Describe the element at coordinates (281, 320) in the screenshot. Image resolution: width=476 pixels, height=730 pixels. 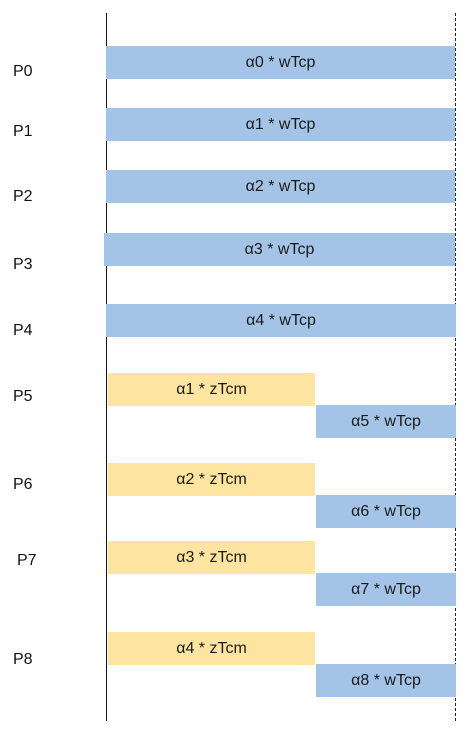
I see `compute-bar-p4: α4 * wTcp` at that location.